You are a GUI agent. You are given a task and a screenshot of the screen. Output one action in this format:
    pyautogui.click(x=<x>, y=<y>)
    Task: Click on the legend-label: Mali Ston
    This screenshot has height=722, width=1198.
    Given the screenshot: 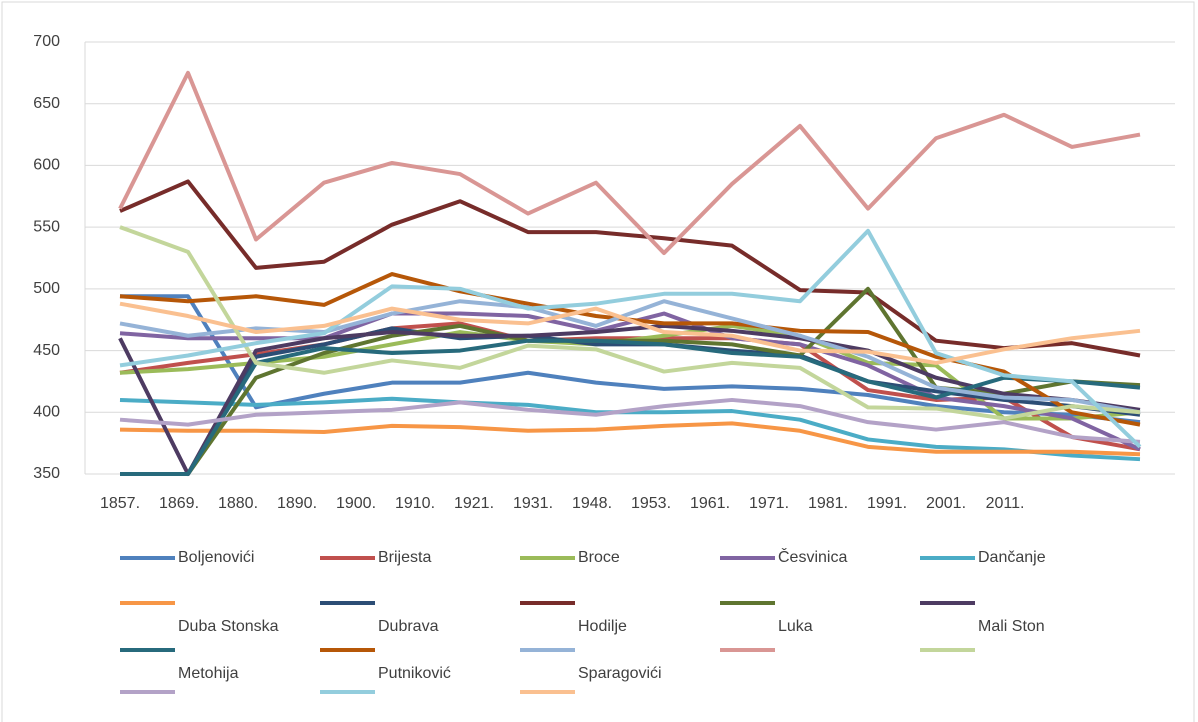 What is the action you would take?
    pyautogui.click(x=1011, y=626)
    